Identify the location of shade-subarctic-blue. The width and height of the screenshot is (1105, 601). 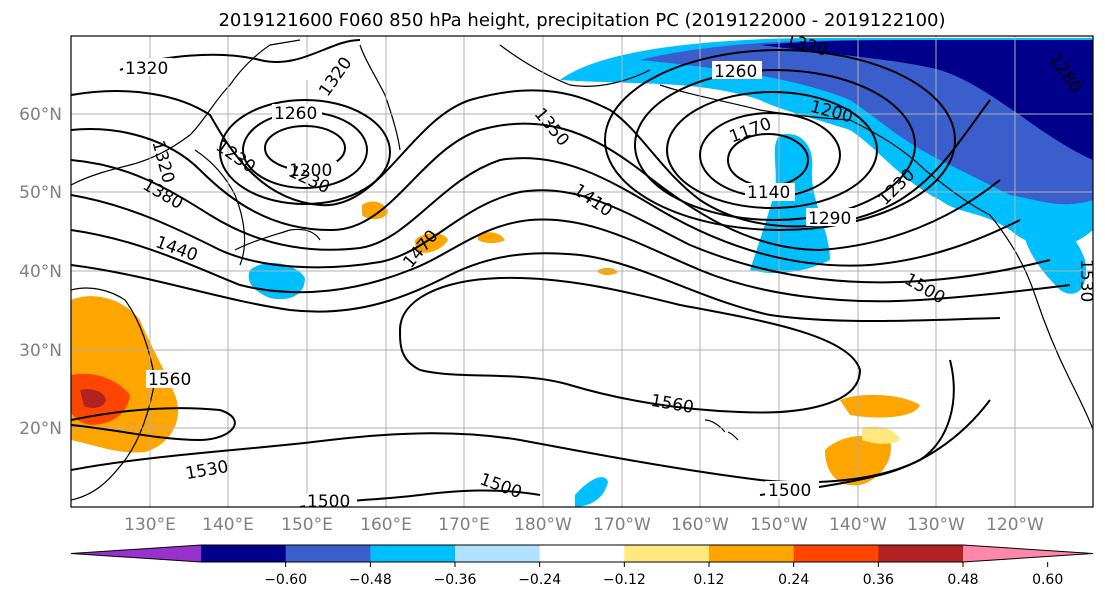
(790, 203).